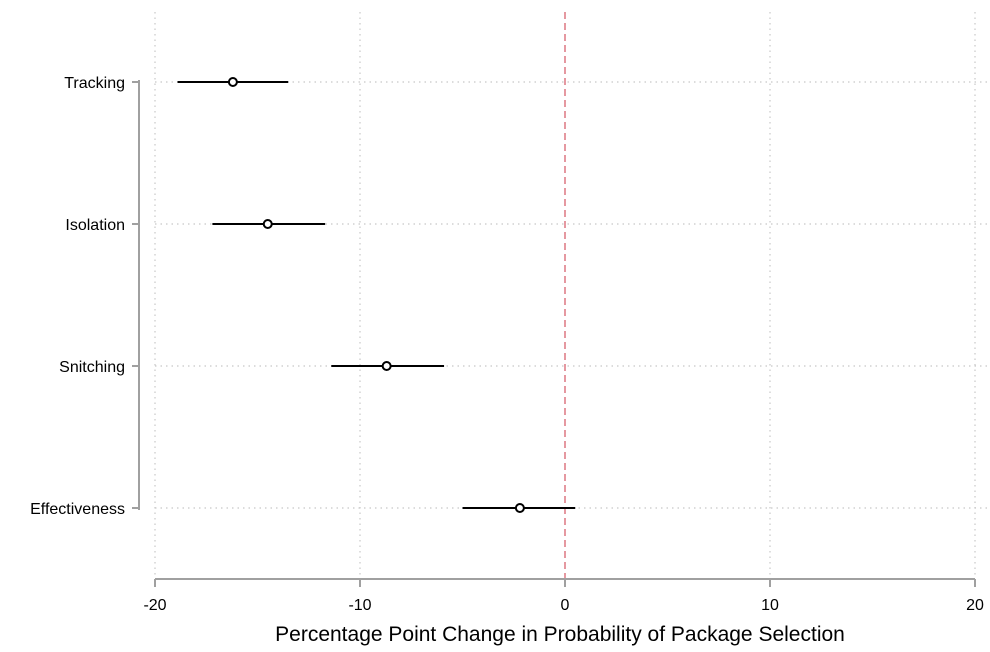 The image size is (990, 652). I want to click on x-tick-label: 0, so click(565, 605).